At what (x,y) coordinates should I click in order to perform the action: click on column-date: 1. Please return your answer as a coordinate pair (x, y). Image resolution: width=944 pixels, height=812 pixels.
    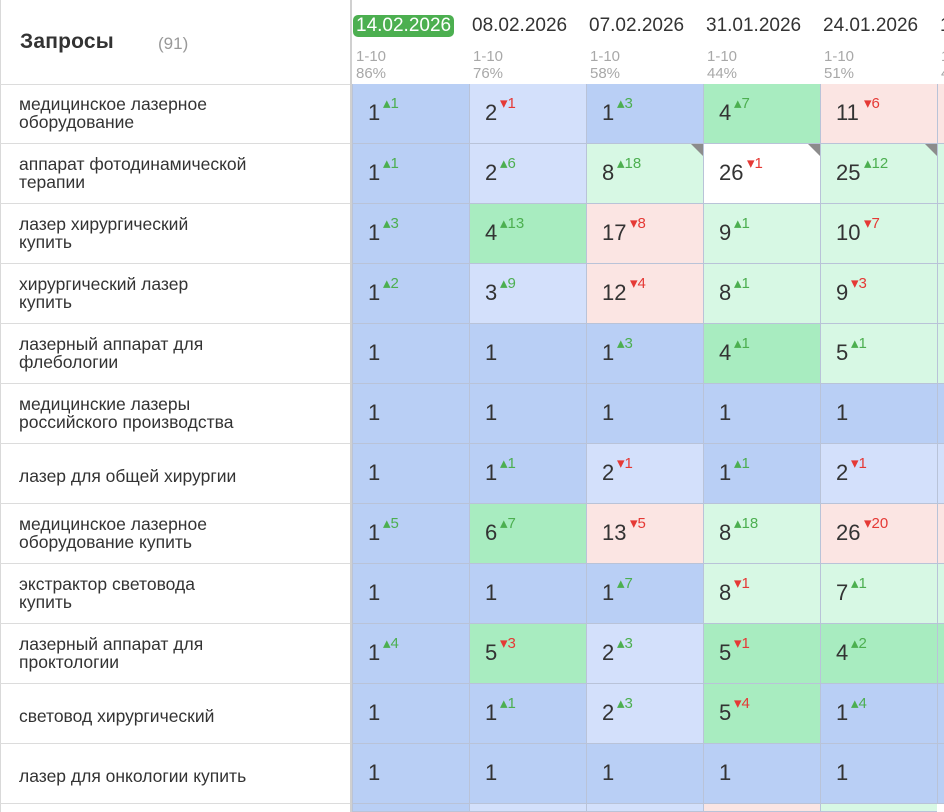
    Looking at the image, I should click on (942, 26).